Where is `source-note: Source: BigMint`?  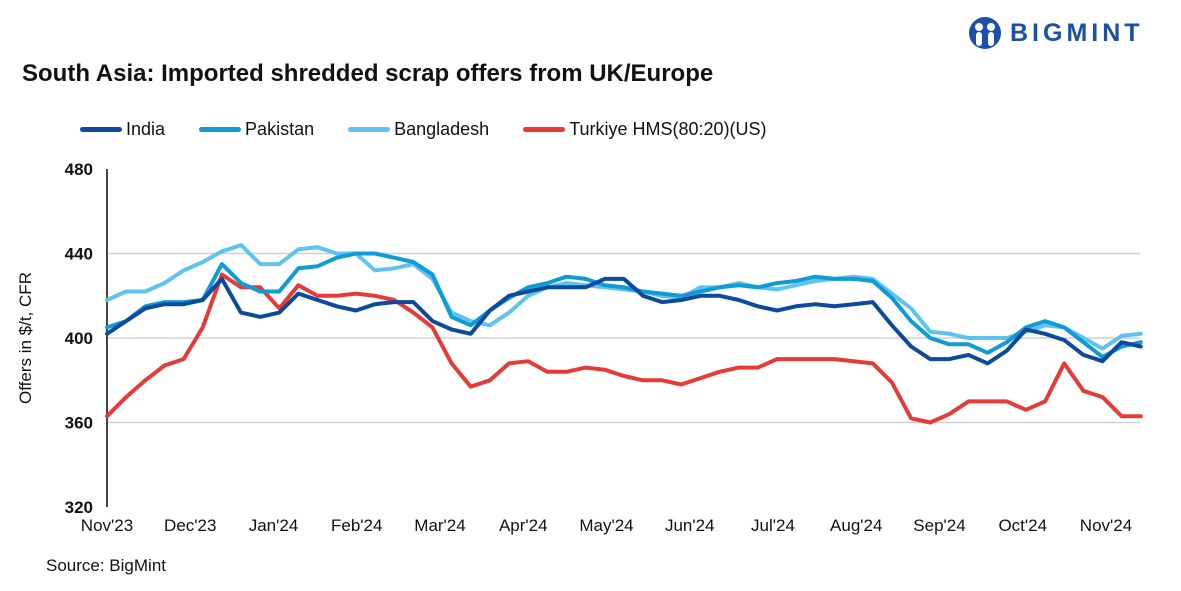 source-note: Source: BigMint is located at coordinates (106, 565).